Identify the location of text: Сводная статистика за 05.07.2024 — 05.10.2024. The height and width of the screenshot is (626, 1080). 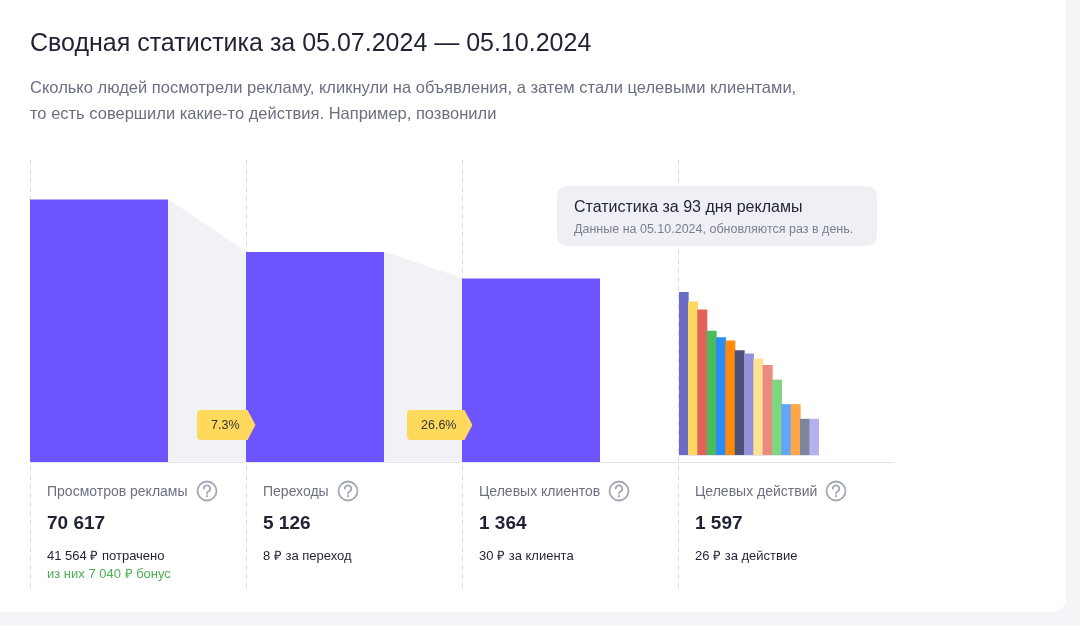
(311, 42).